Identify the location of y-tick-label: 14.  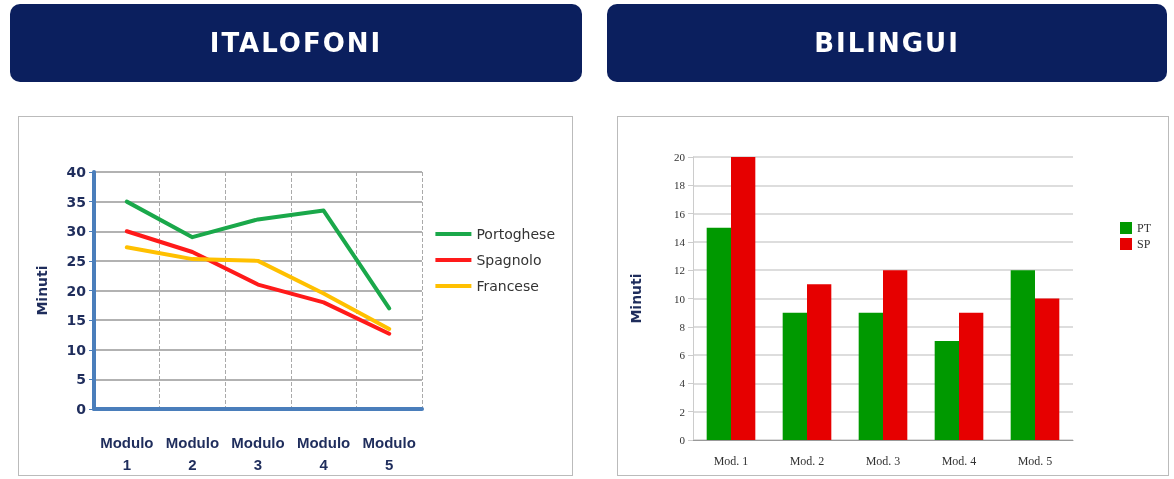
(680, 241).